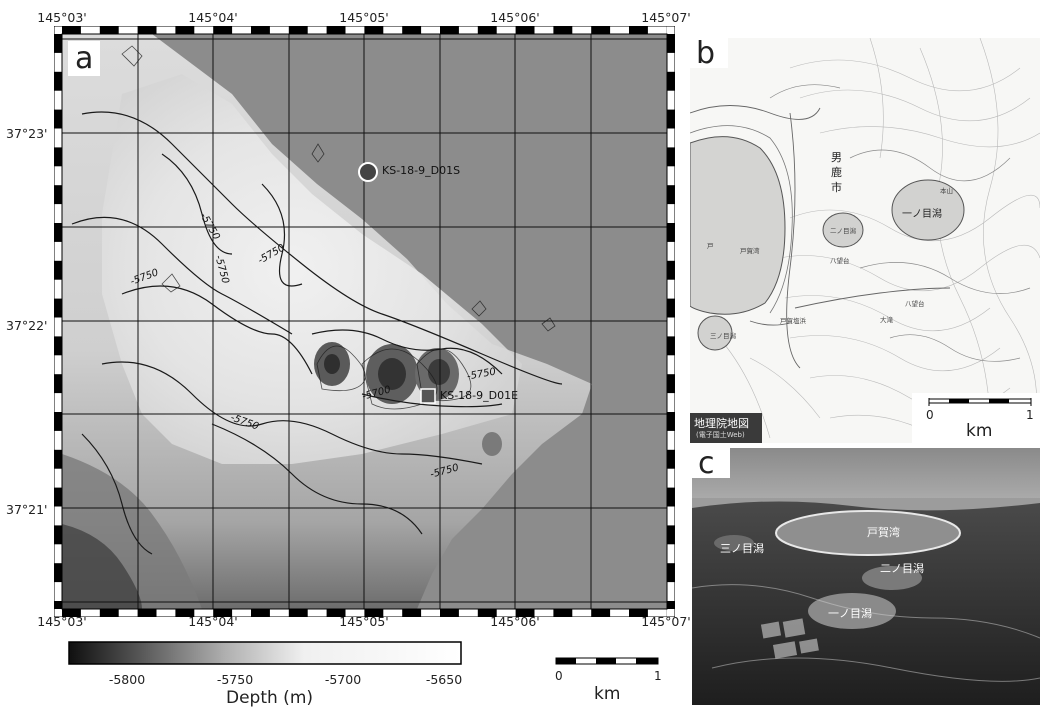 This screenshot has height=713, width=1040. What do you see at coordinates (709, 54) in the screenshot?
I see `panel-b-letter-box: b` at bounding box center [709, 54].